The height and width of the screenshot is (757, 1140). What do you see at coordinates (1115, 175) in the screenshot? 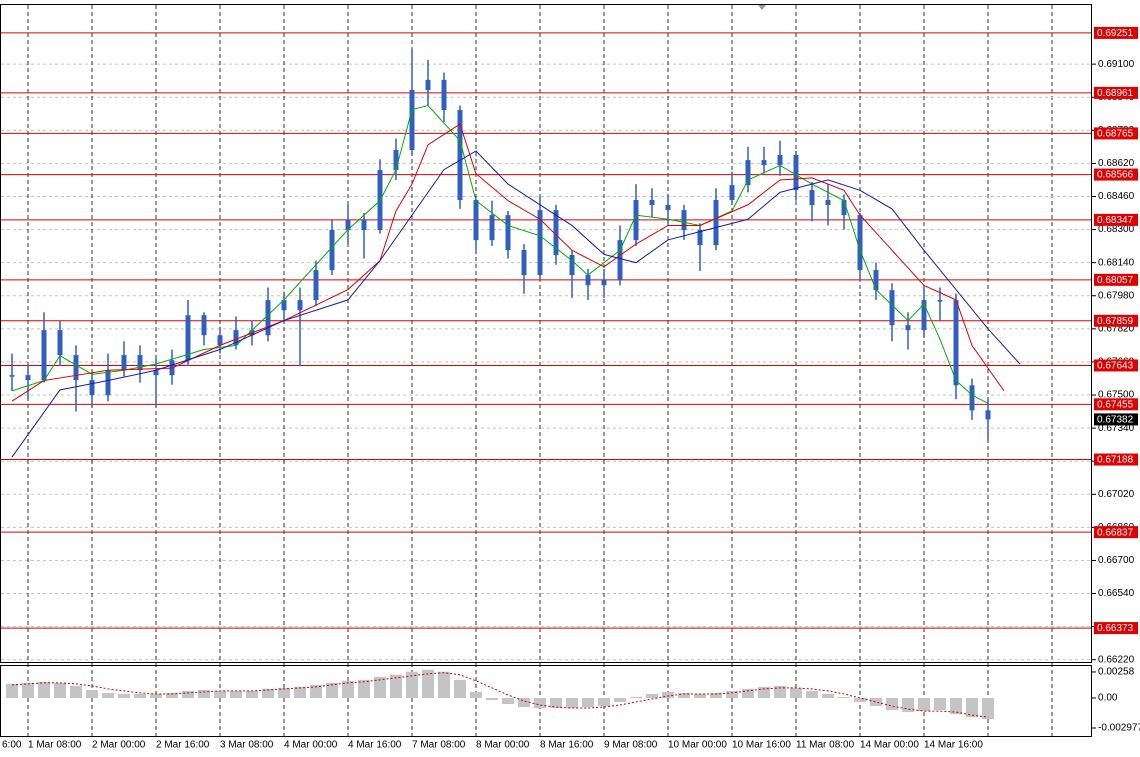
I see `level-label: 0.68566` at bounding box center [1115, 175].